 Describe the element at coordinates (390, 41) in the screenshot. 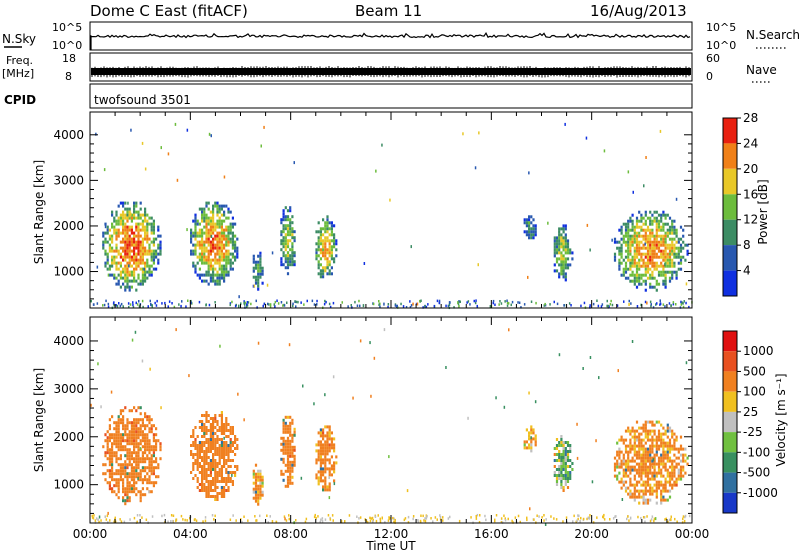

I see `nsky-trace` at that location.